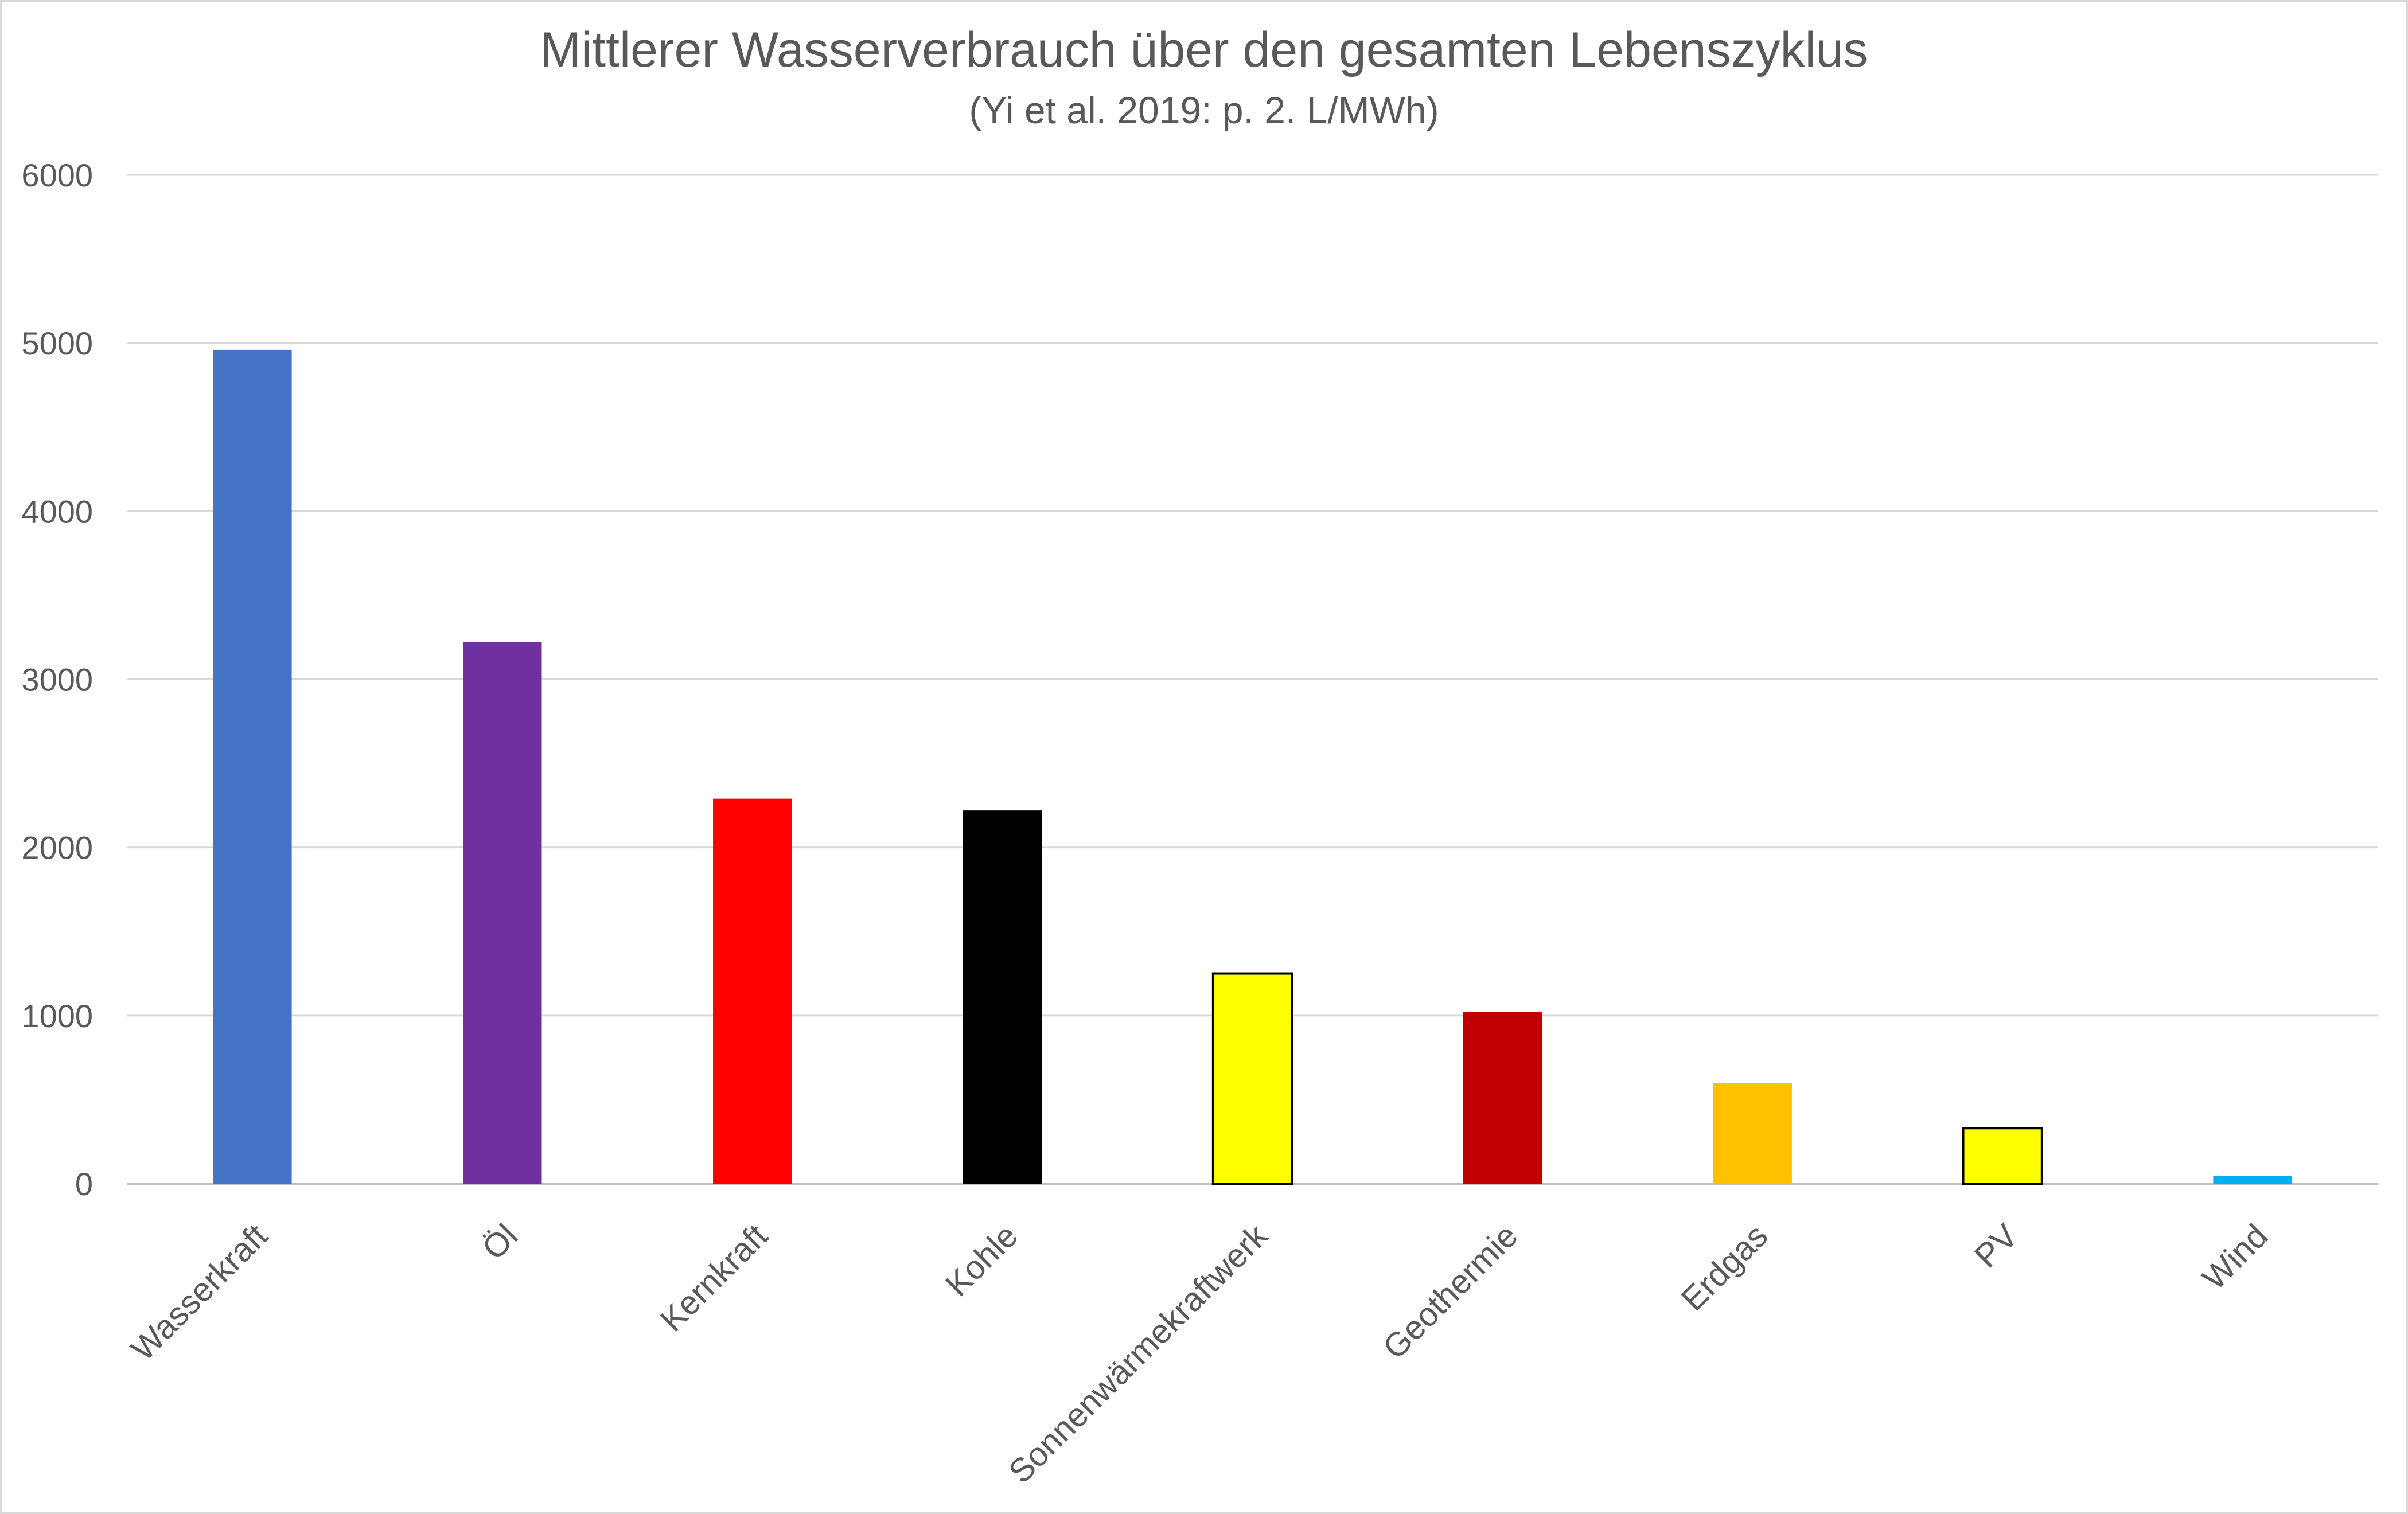  I want to click on chart-subtitle: (Yi et al. 2019: p. 2. L/MWh), so click(1204, 110).